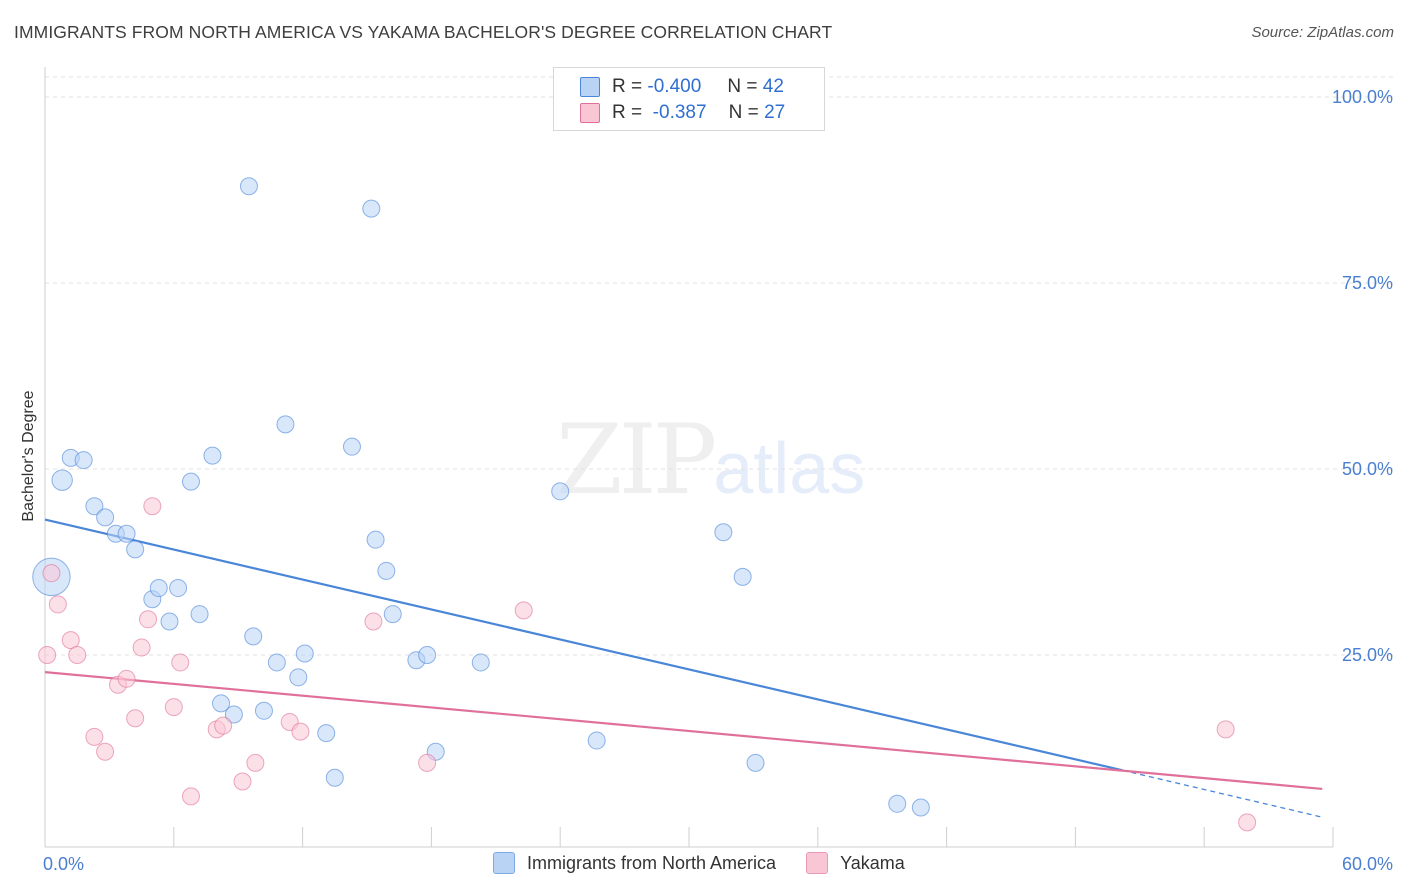 Image resolution: width=1406 pixels, height=892 pixels. Describe the element at coordinates (1367, 283) in the screenshot. I see `y-tick-label: 75.0%` at that location.